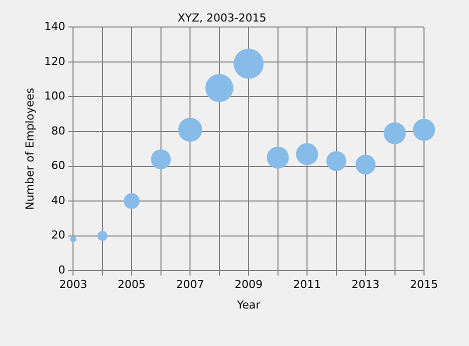 The width and height of the screenshot is (469, 346). What do you see at coordinates (58, 131) in the screenshot?
I see `y-tick-label: 80` at bounding box center [58, 131].